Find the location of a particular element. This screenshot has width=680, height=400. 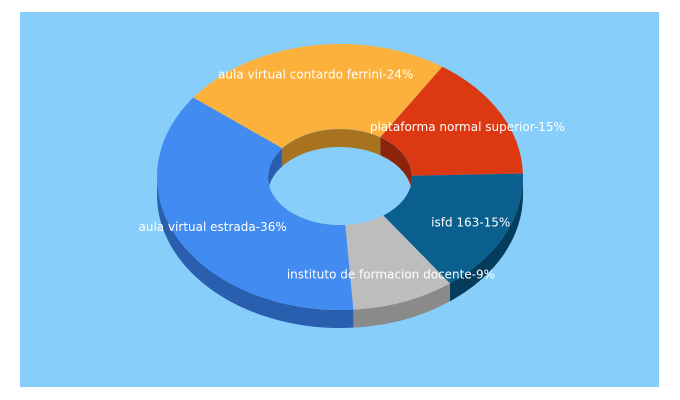

slice-label-2: instituto de formacion docente-9% is located at coordinates (391, 274).